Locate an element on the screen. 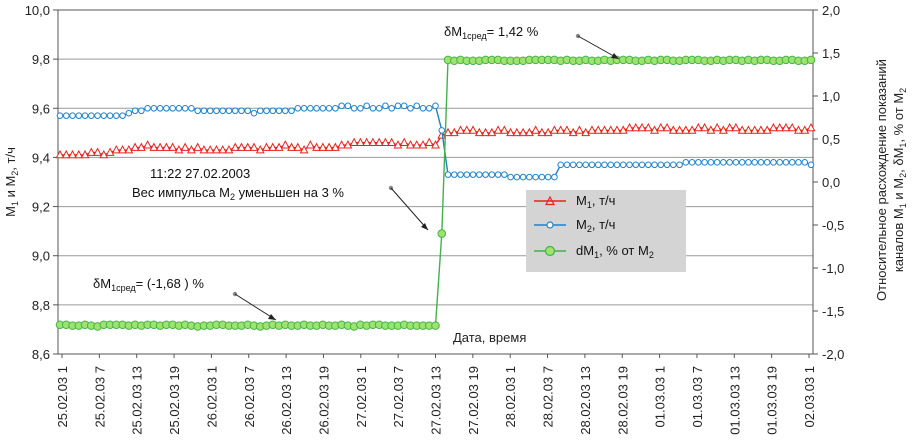 The height and width of the screenshot is (448, 912). left-axis-ticks: 8,6 8,8 9,0 9,2 9,4 9,6 9,8 10,0 is located at coordinates (41, 182).